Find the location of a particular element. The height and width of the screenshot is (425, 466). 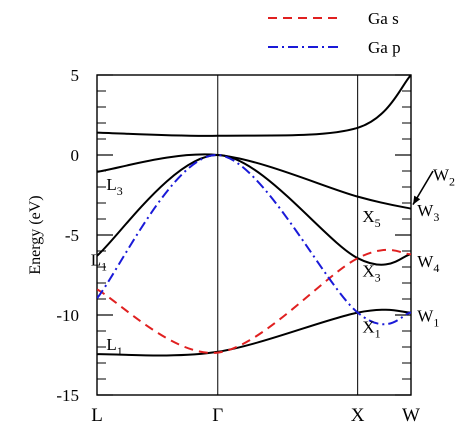

y-tick-label: 0 is located at coordinates (75, 155).